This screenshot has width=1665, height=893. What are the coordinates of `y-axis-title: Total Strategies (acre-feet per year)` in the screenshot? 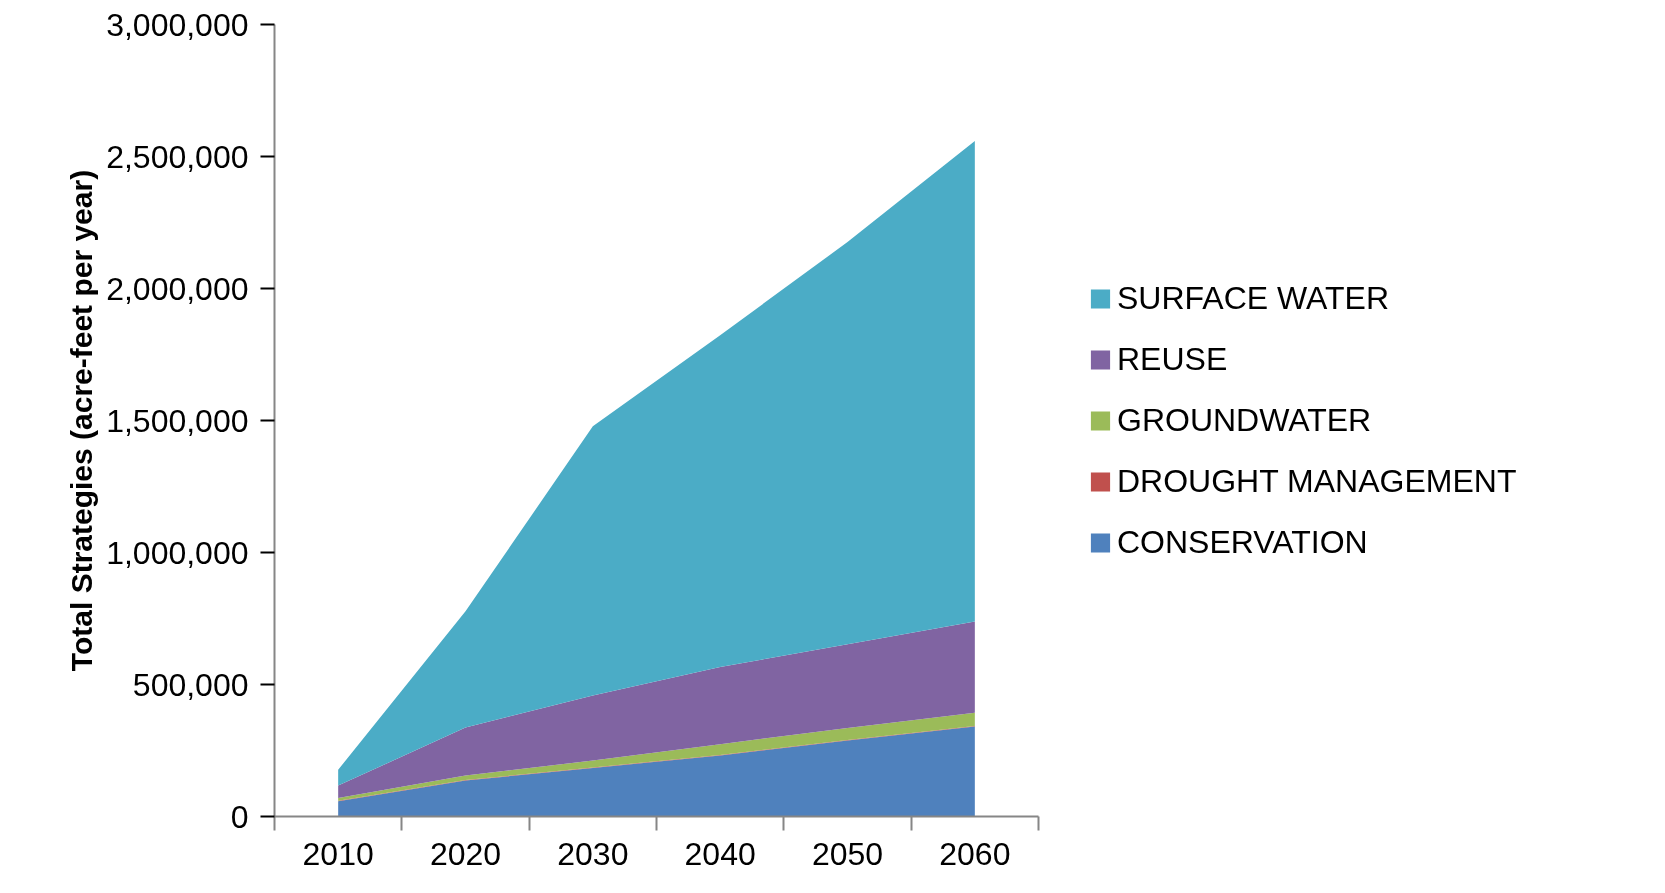 It's located at (82, 420).